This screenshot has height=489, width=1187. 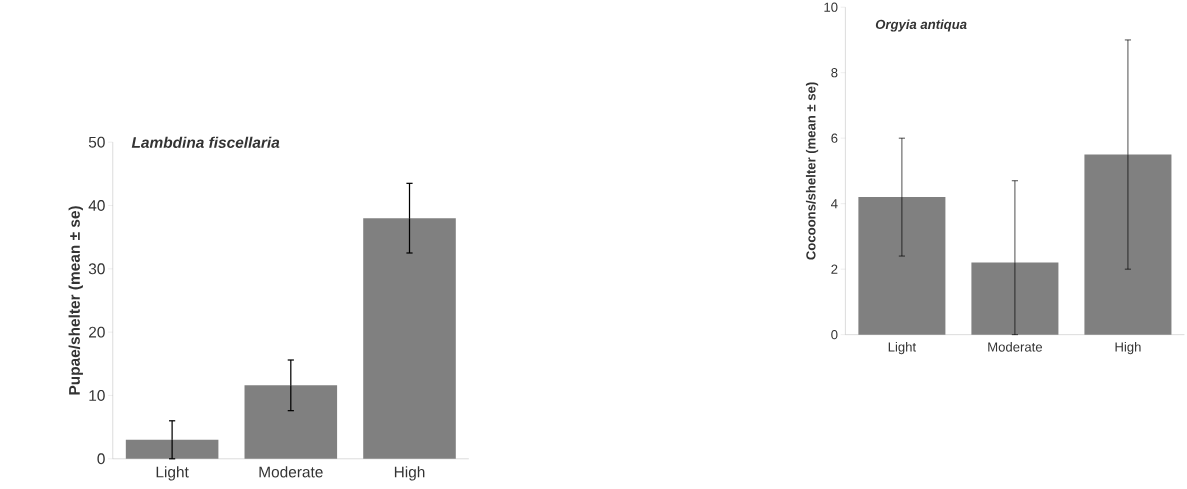 What do you see at coordinates (96, 269) in the screenshot?
I see `y-tick-label: 30` at bounding box center [96, 269].